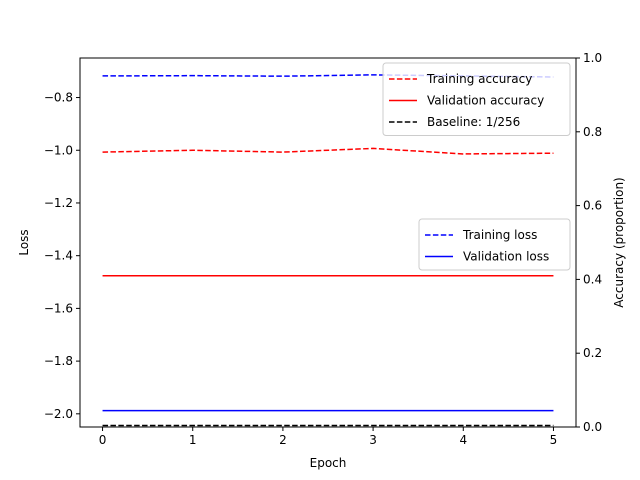  What do you see at coordinates (485, 101) in the screenshot?
I see `legend-label-validation-accuracy: Validation accuracy` at bounding box center [485, 101].